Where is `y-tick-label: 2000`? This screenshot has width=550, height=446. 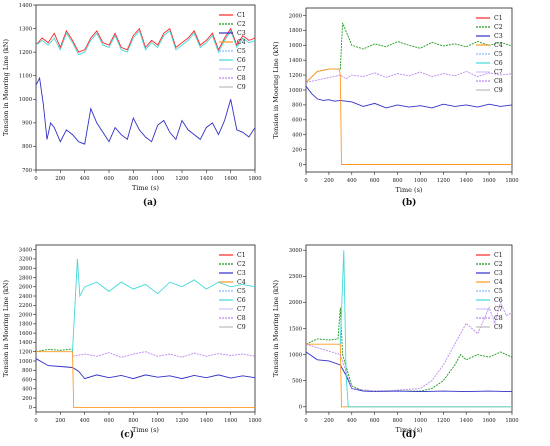 y-tick-label: 2000 is located at coordinates (25, 315).